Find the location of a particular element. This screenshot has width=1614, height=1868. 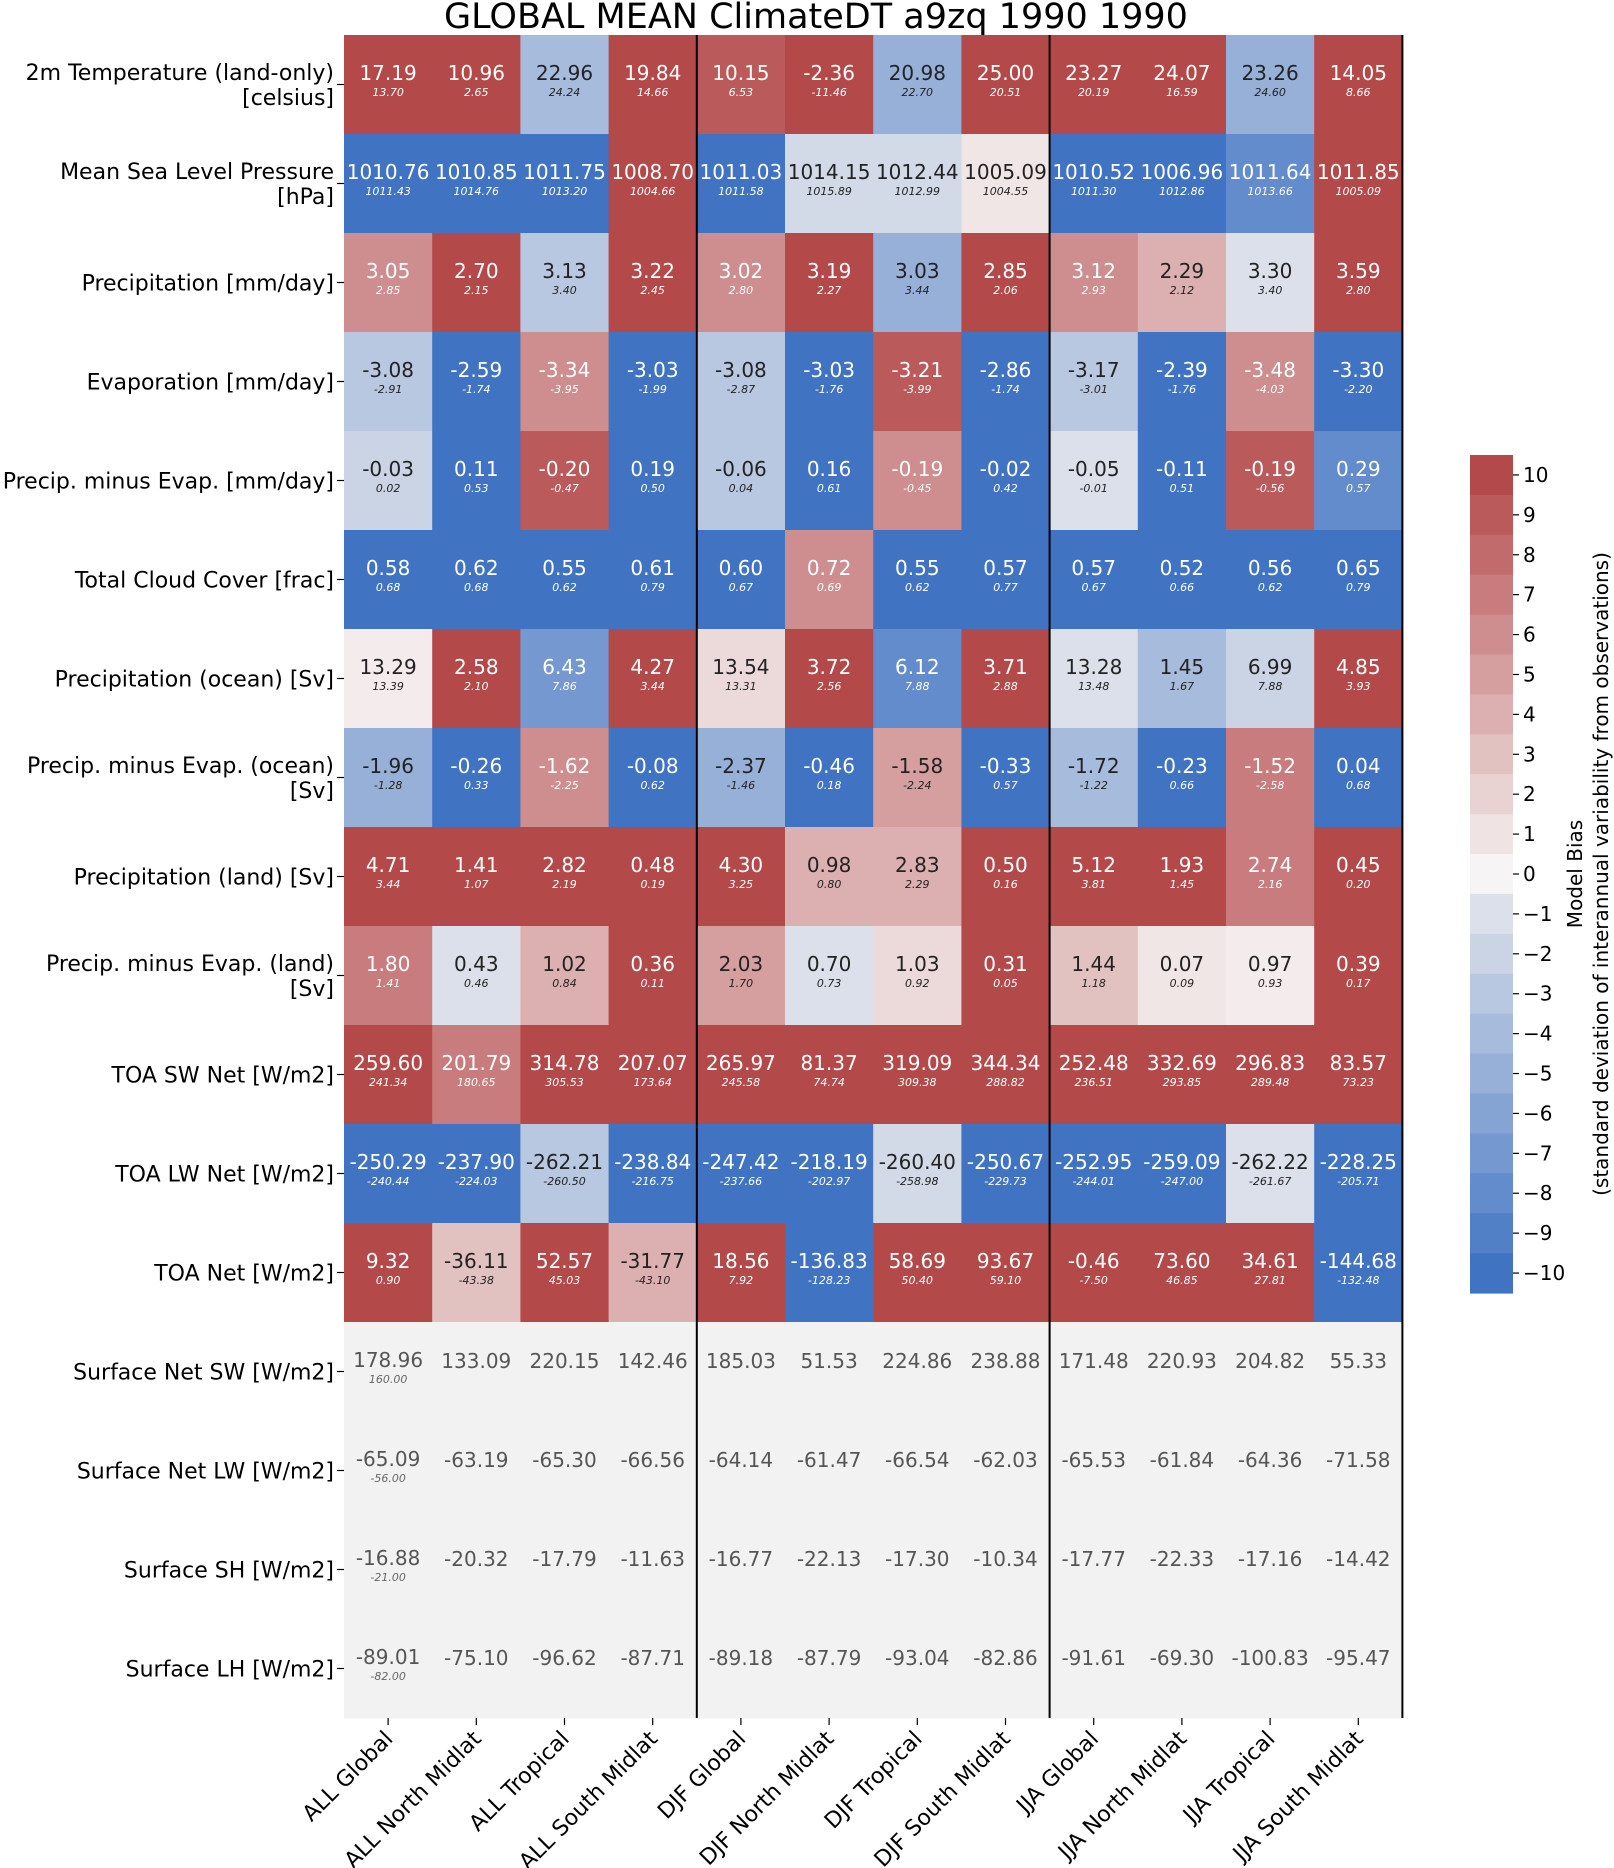

cell-value: 224.86 is located at coordinates (917, 1361).